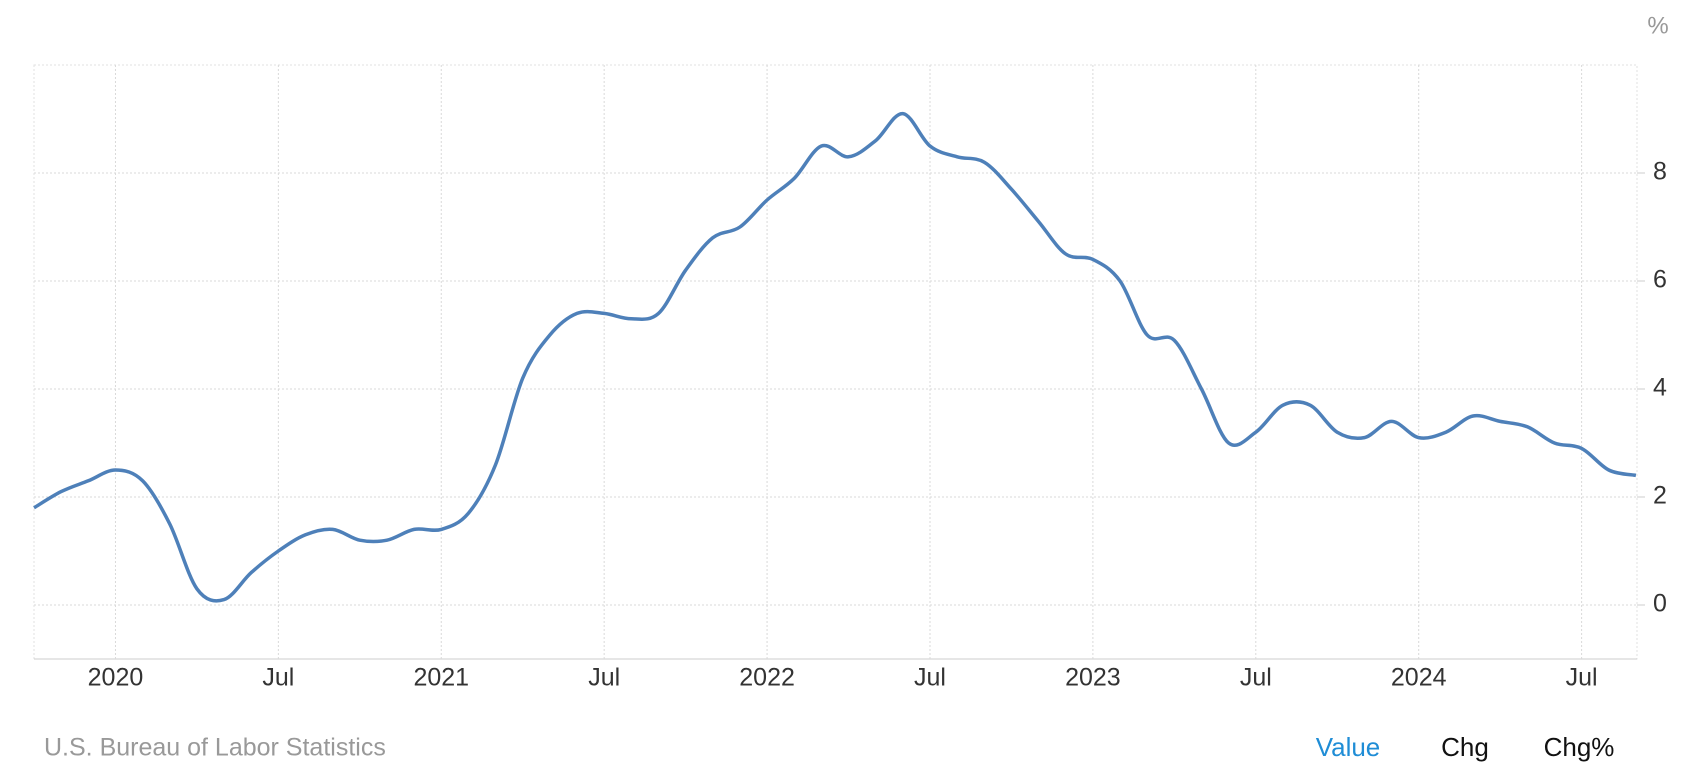 The width and height of the screenshot is (1686, 782). Describe the element at coordinates (441, 678) in the screenshot. I see `x-tick-label: 2021` at that location.